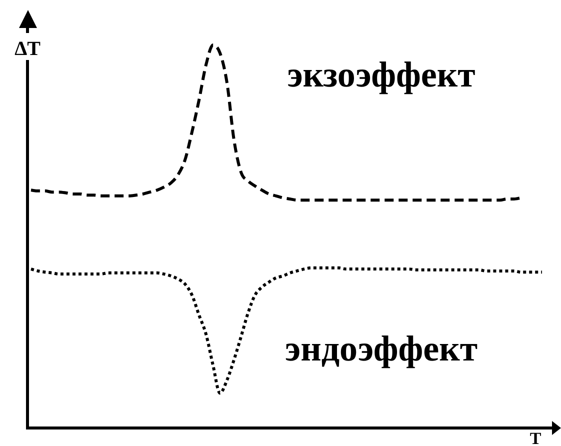  Describe the element at coordinates (381, 348) in the screenshot. I see `series-label: эндоэффект` at that location.